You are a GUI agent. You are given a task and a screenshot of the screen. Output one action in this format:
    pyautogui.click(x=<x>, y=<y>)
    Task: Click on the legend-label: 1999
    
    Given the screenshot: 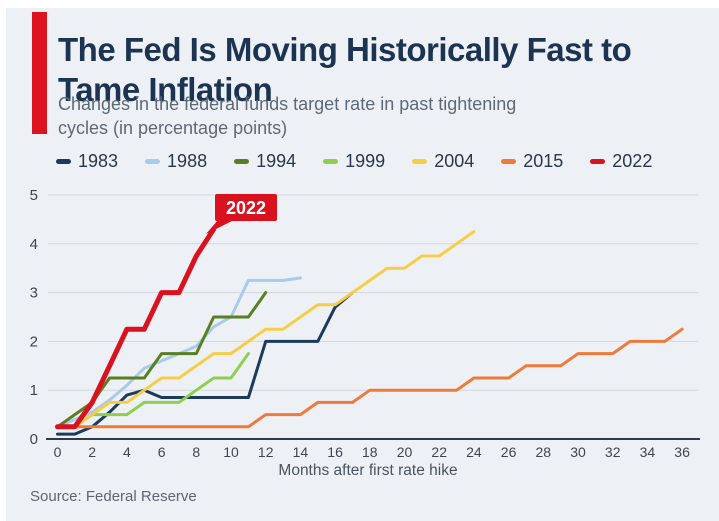 What is the action you would take?
    pyautogui.click(x=365, y=161)
    